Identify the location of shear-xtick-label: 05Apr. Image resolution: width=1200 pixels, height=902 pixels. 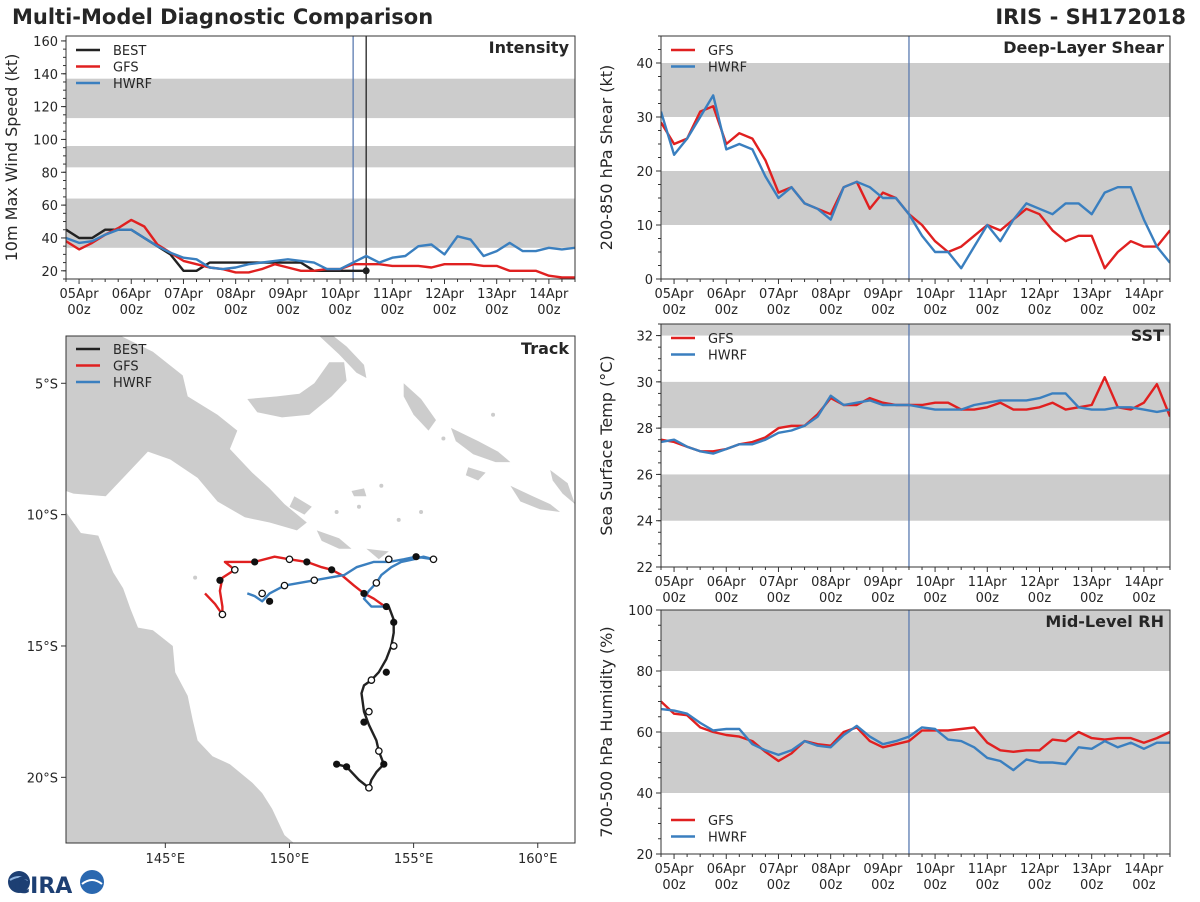
(675, 294).